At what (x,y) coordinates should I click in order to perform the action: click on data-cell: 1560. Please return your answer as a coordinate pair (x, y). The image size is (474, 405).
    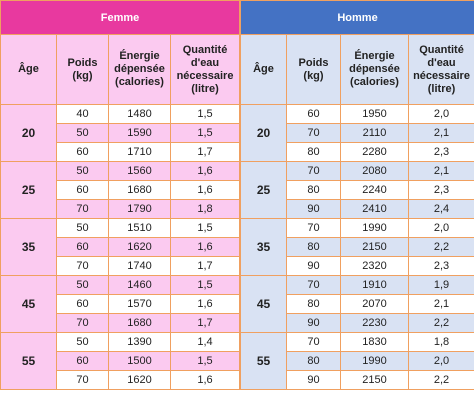
    Looking at the image, I should click on (139, 171).